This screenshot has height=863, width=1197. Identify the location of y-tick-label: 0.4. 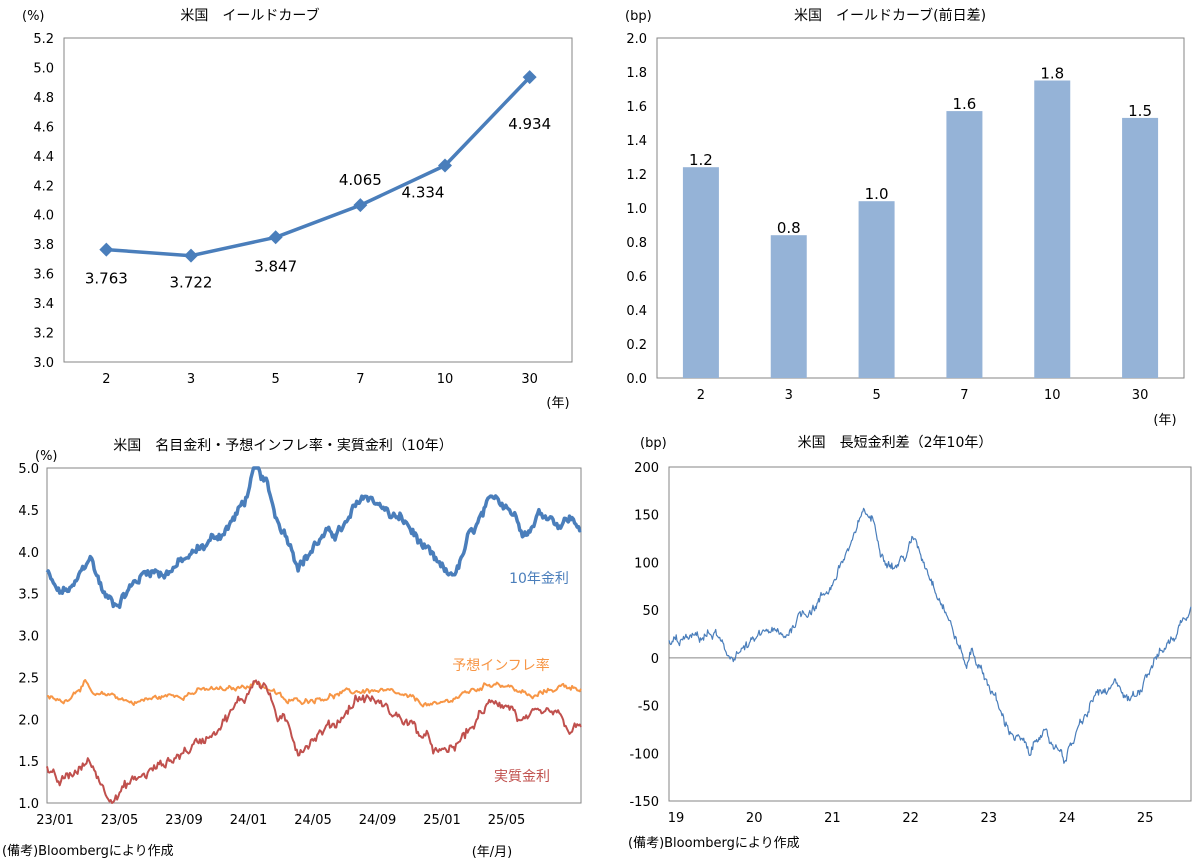
(636, 311).